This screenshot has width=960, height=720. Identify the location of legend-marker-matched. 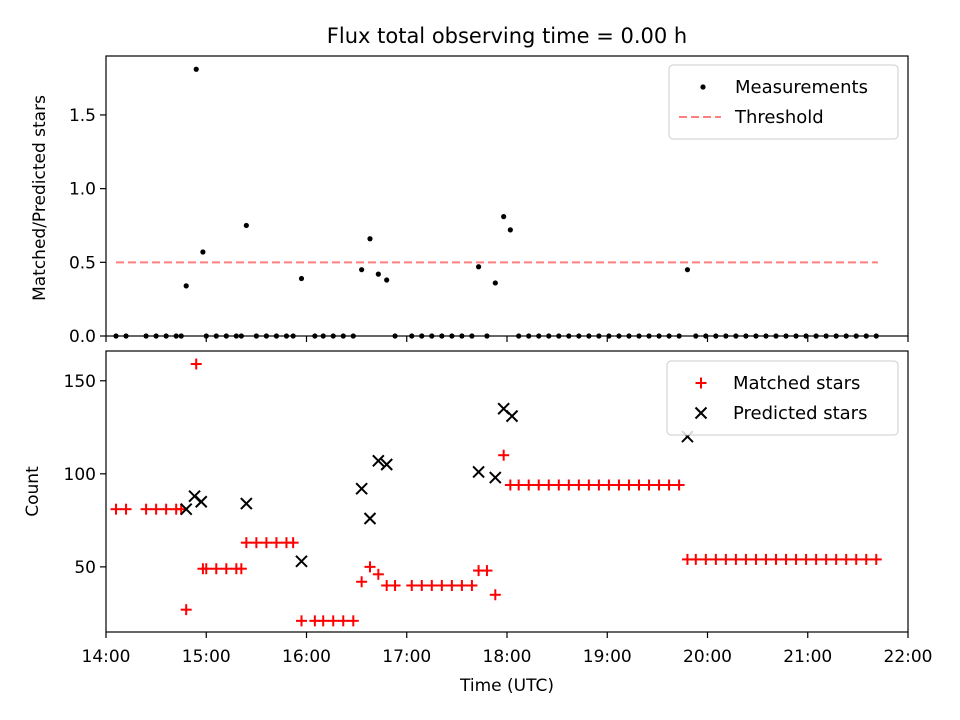
(701, 383).